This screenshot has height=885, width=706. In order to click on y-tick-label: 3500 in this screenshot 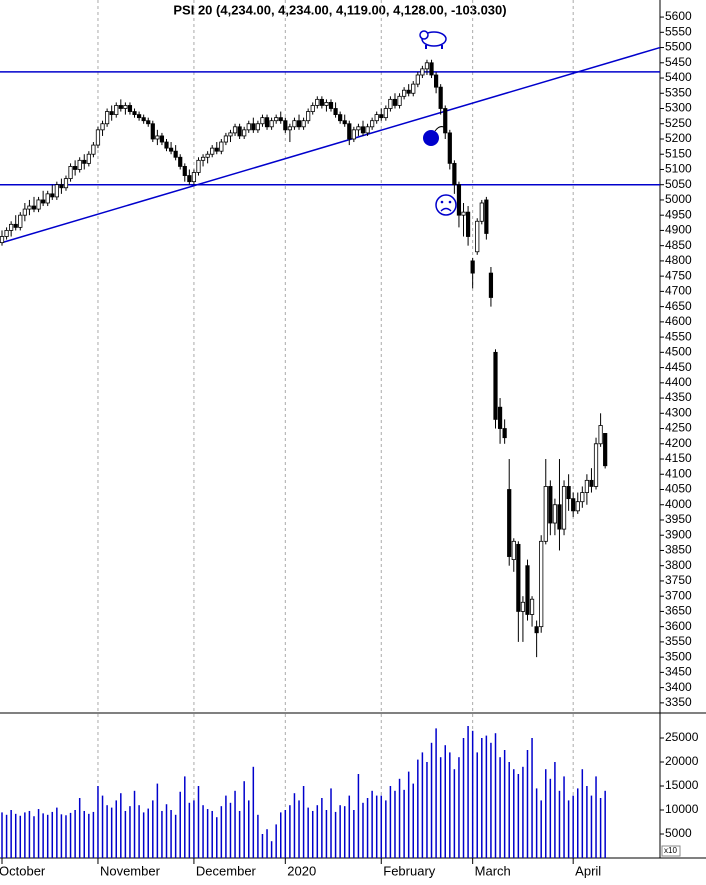, I will do `click(678, 656)`.